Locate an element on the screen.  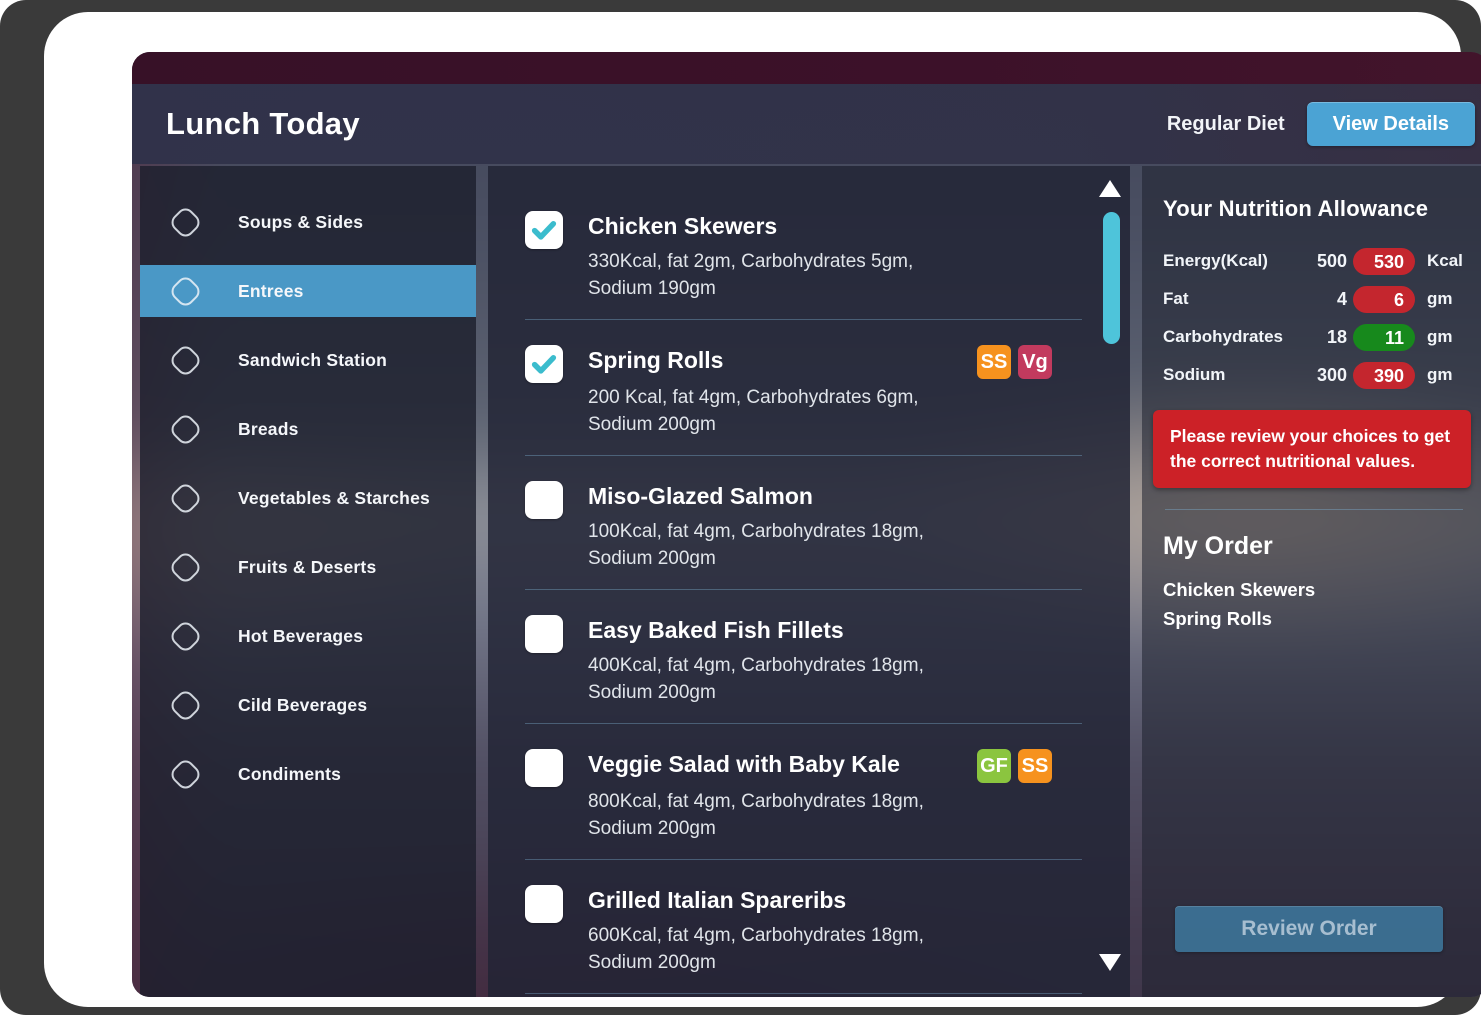
nutrition-allowance-value: 4 is located at coordinates (1341, 298).